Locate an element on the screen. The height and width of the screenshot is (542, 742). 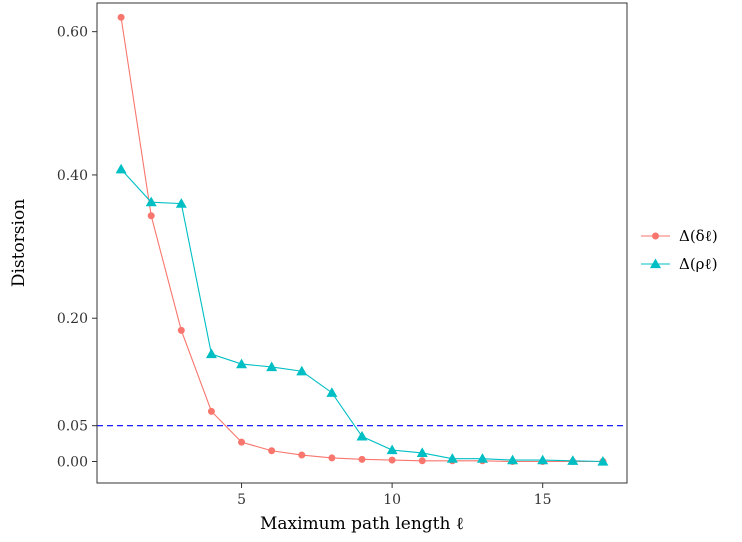
y-tick-label-1: 0.05 is located at coordinates (72, 427).